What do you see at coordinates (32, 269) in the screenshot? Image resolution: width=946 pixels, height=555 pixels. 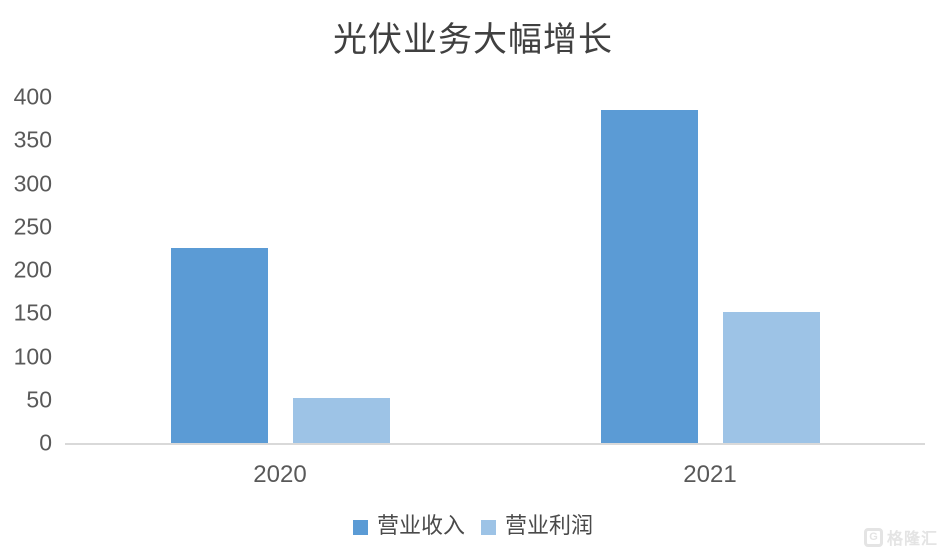 I see `y-axis-tick-label: 200` at bounding box center [32, 269].